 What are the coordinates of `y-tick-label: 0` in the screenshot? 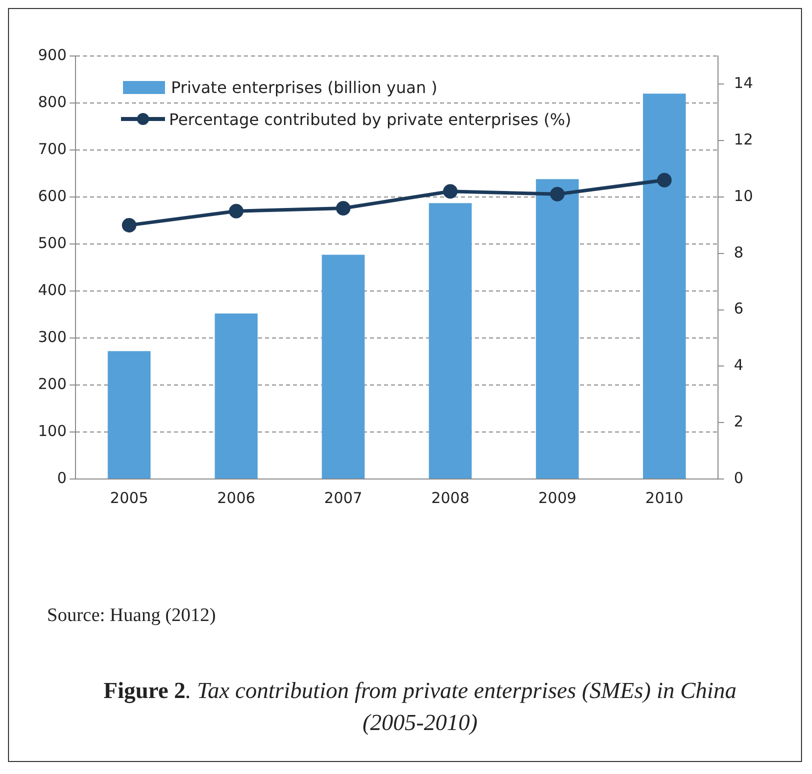 It's located at (62, 477).